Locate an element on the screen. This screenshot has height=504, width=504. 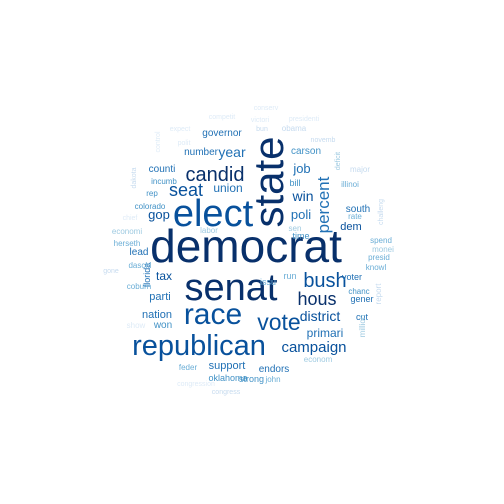
word-obama: obama is located at coordinates (294, 128).